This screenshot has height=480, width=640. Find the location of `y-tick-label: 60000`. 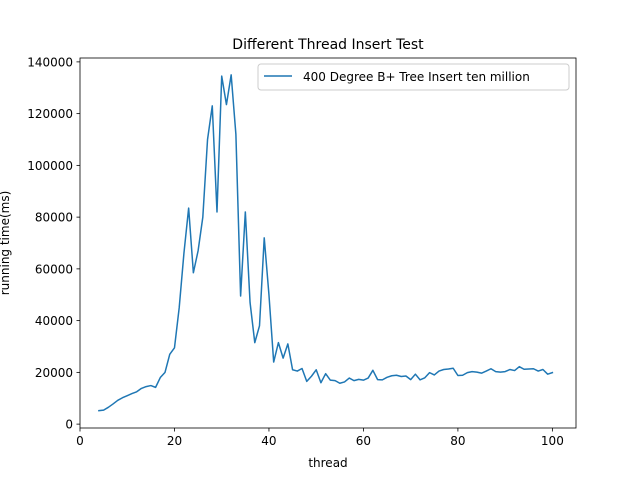

y-tick-label: 60000 is located at coordinates (54, 269).